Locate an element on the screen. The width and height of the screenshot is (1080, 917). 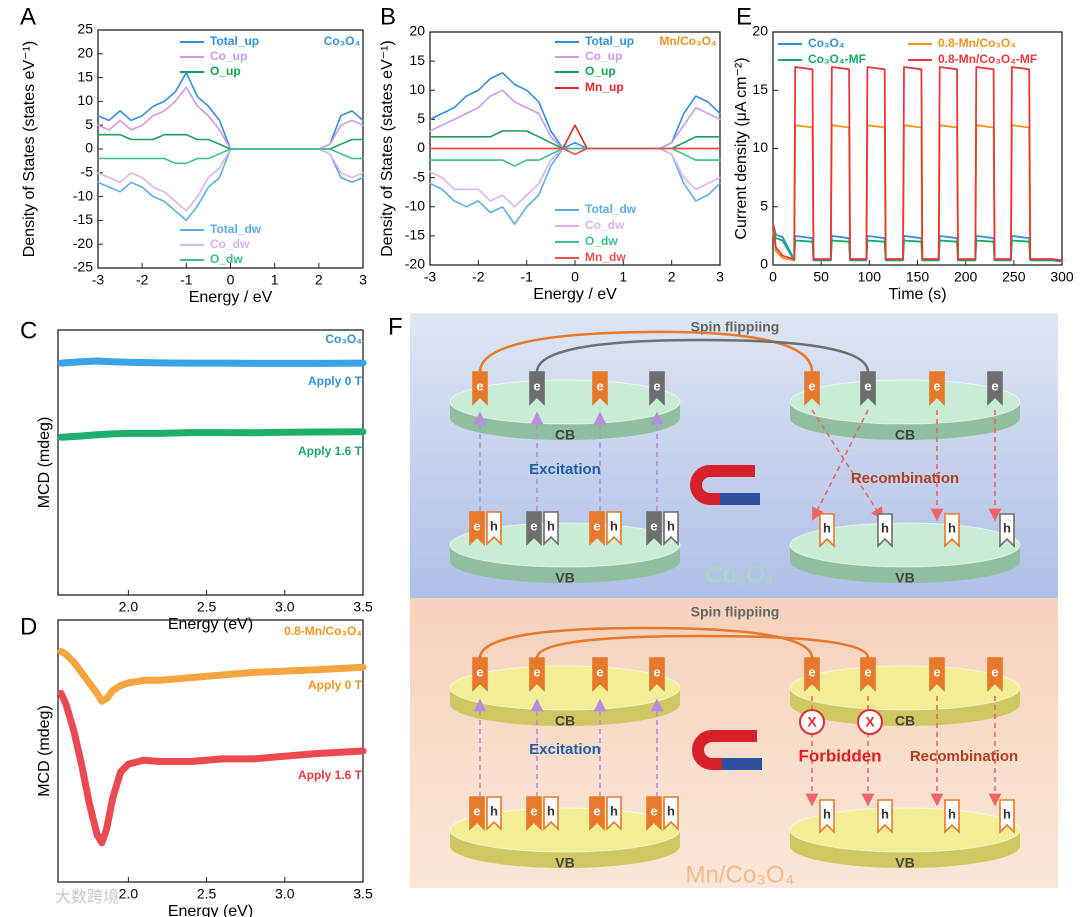
x-tick-label: 3.0 is located at coordinates (285, 894).